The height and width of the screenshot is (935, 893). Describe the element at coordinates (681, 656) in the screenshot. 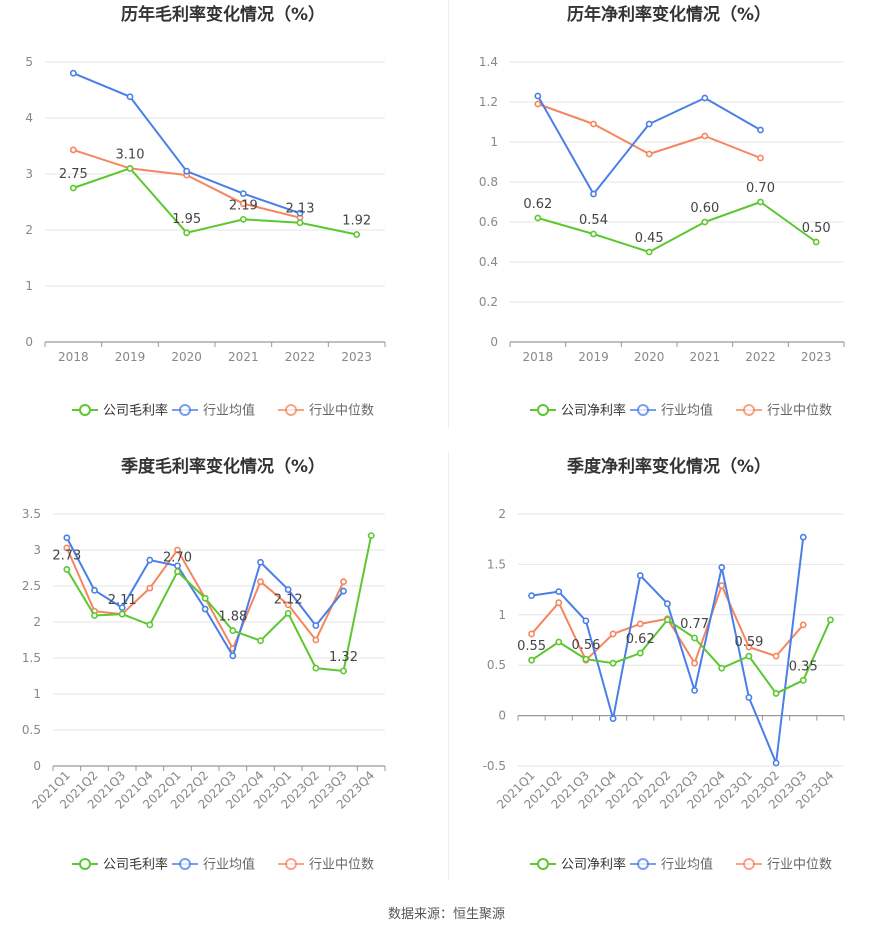

I see `series-line` at that location.